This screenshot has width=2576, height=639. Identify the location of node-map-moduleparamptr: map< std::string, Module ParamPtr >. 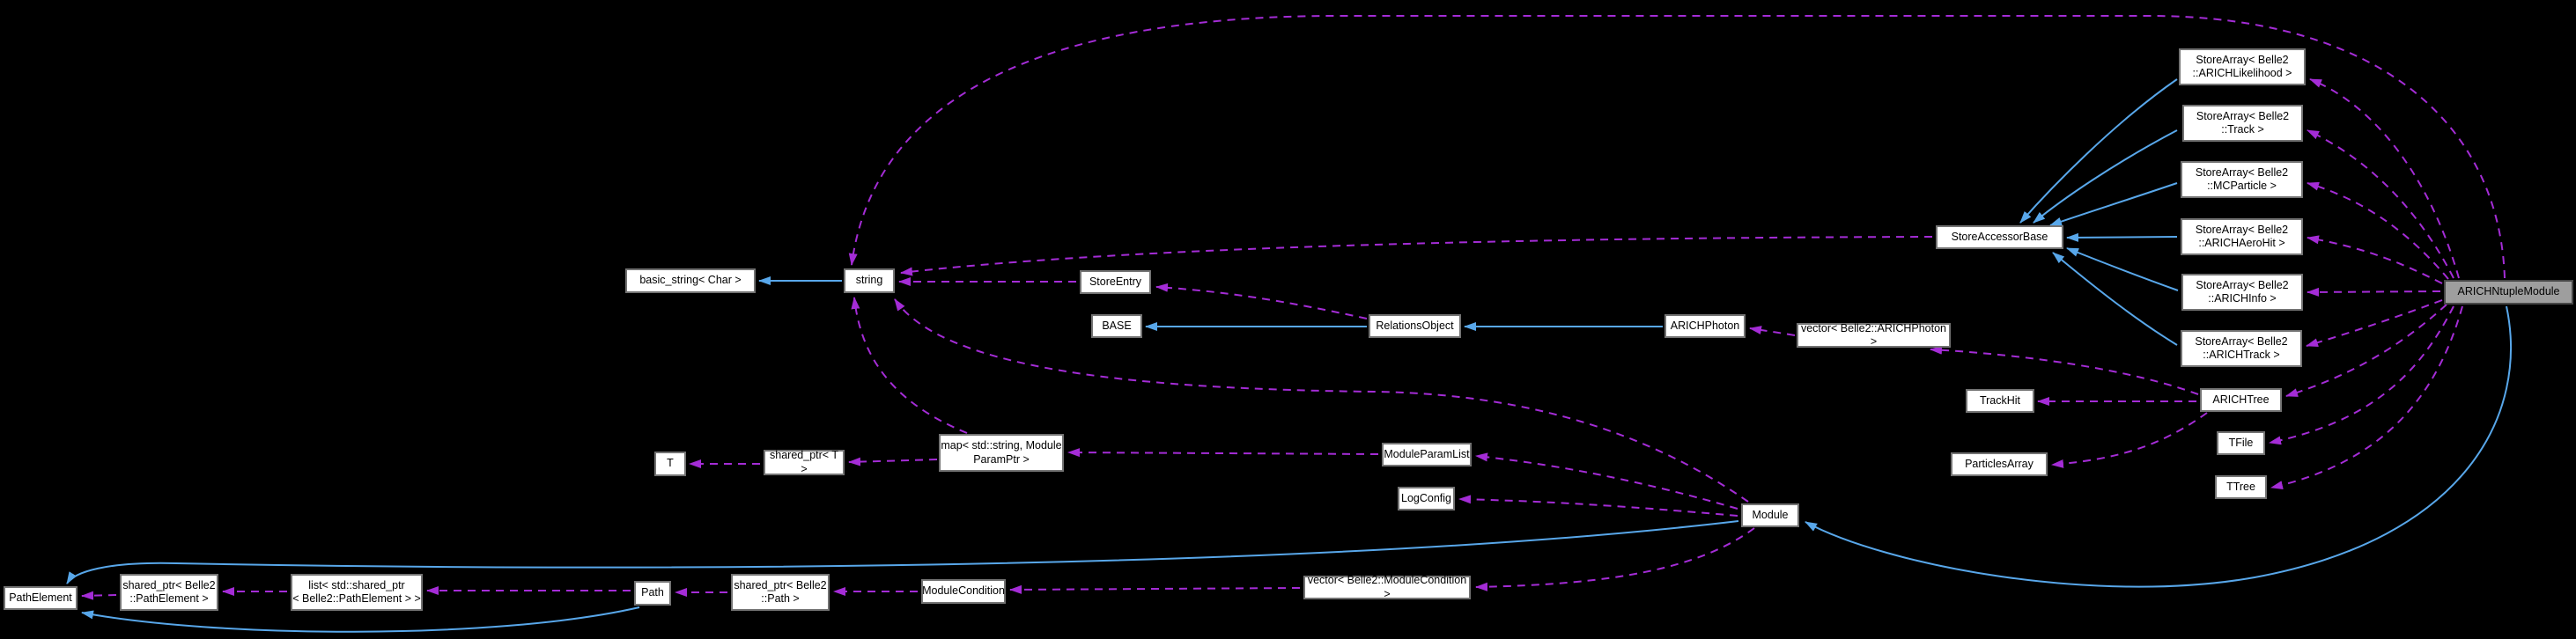
(1001, 453).